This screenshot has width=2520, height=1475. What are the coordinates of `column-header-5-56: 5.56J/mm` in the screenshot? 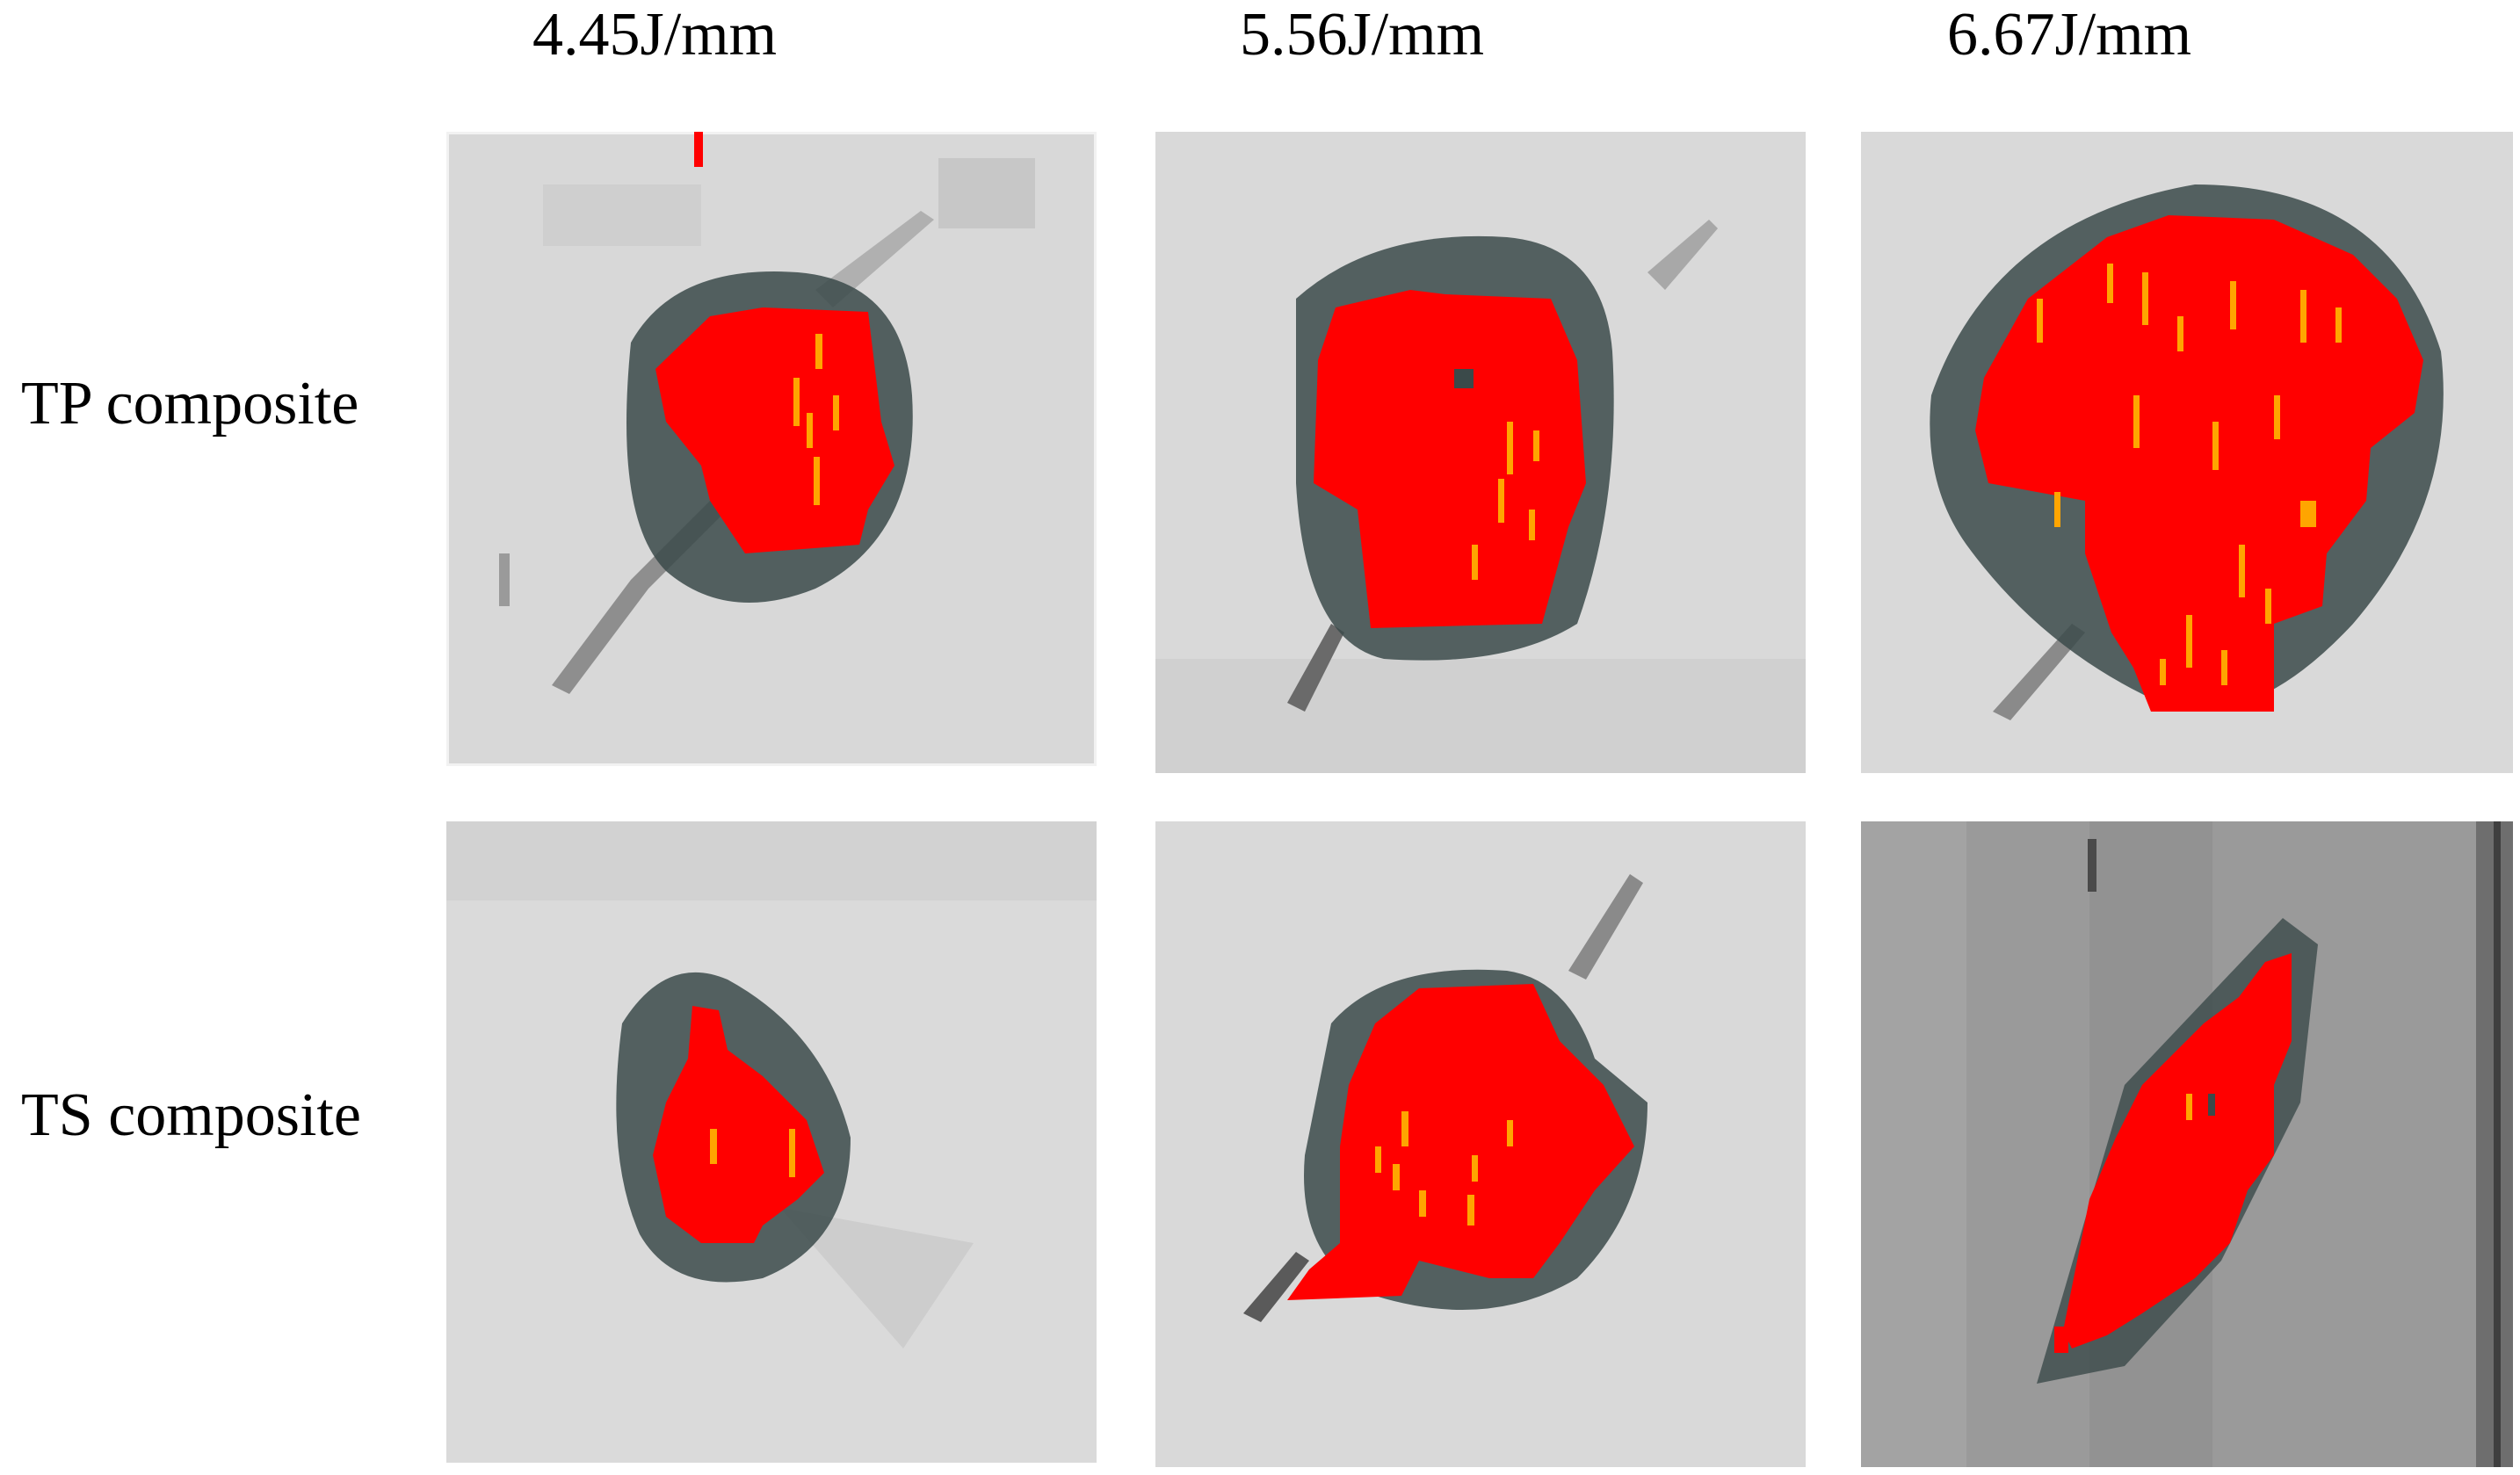 It's located at (1362, 35).